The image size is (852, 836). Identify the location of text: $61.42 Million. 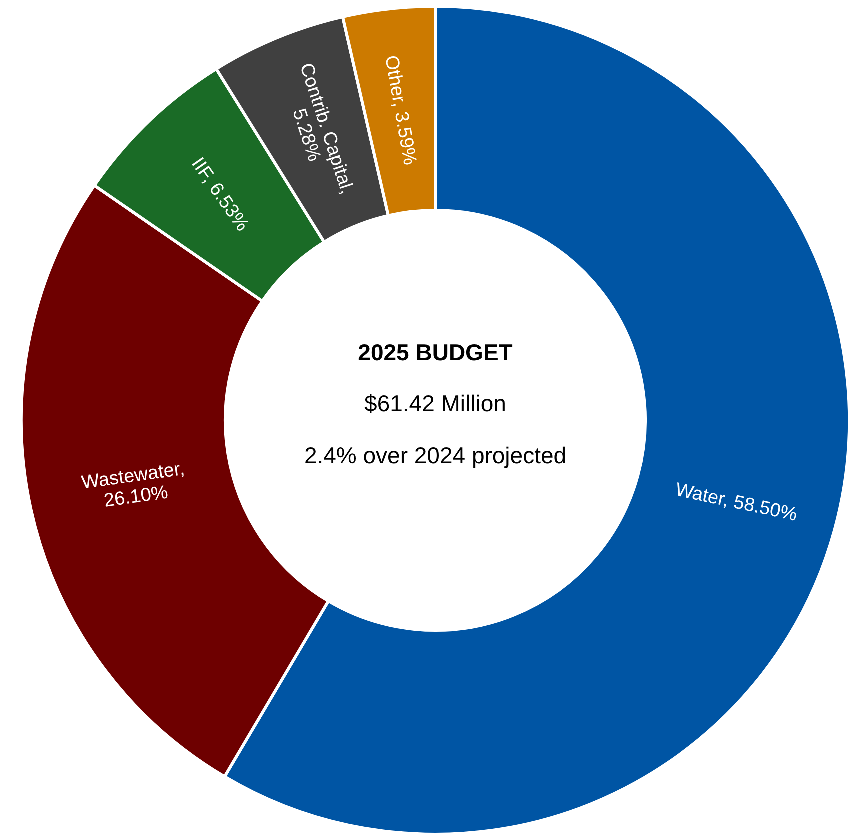
(435, 403).